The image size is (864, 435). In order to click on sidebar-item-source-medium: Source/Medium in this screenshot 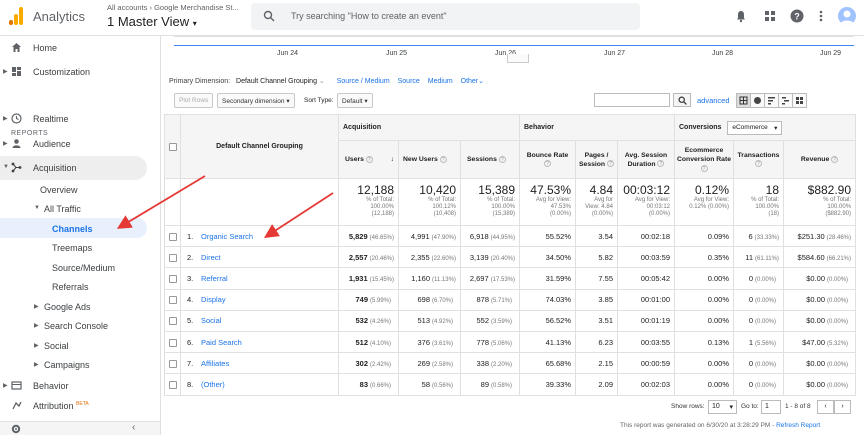, I will do `click(80, 268)`.